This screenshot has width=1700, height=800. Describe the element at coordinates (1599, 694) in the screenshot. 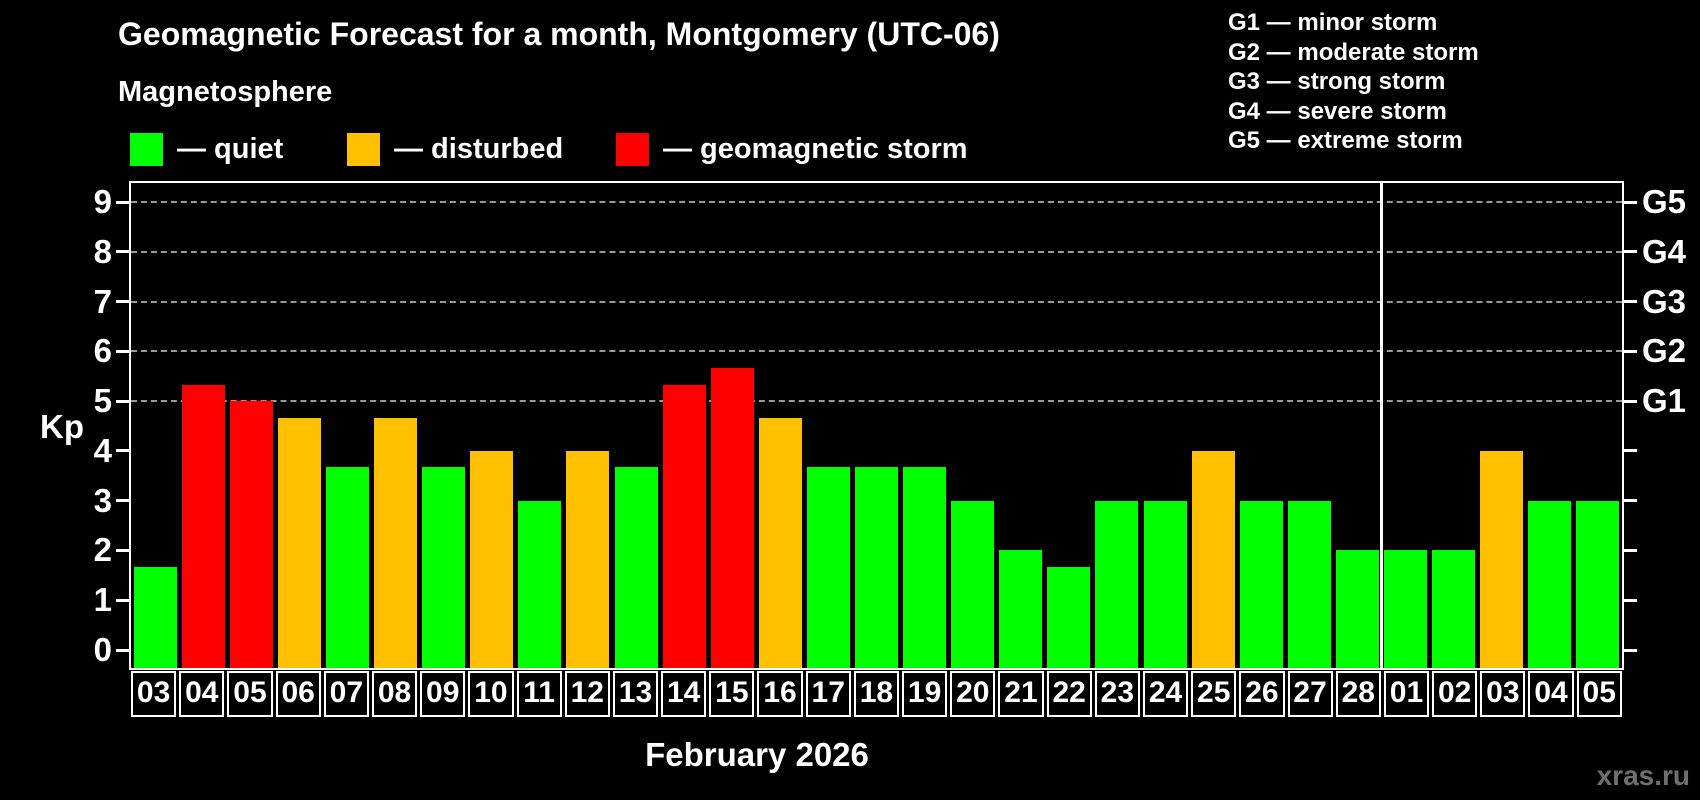

I see `day-label-mar-05: 05` at that location.